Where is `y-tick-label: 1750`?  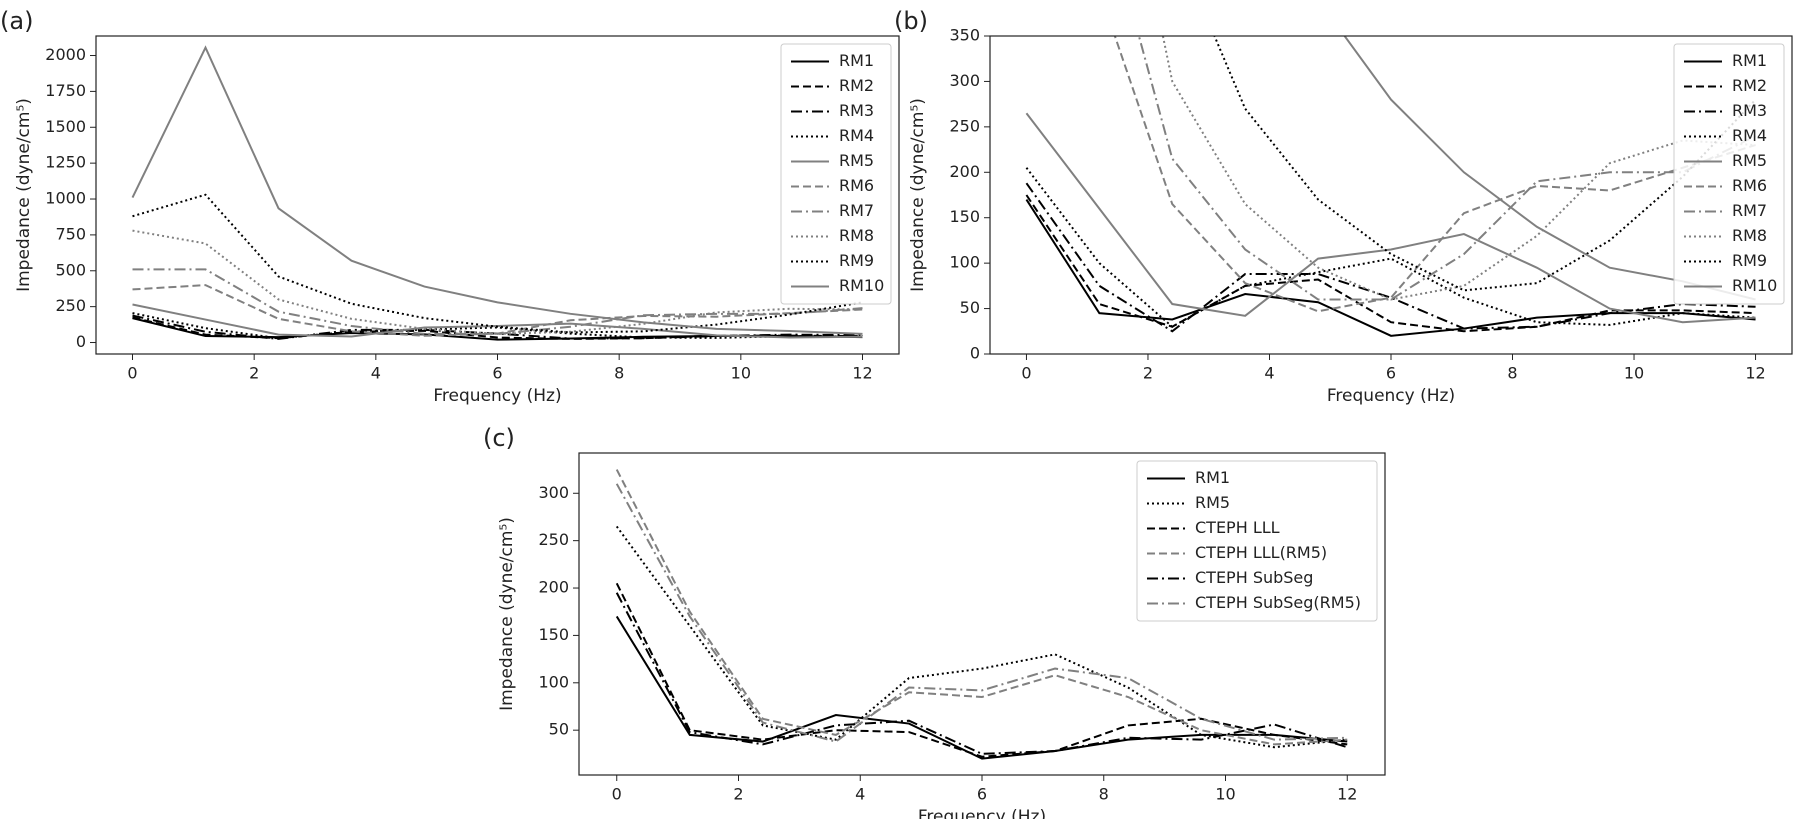 y-tick-label: 1750 is located at coordinates (65, 90).